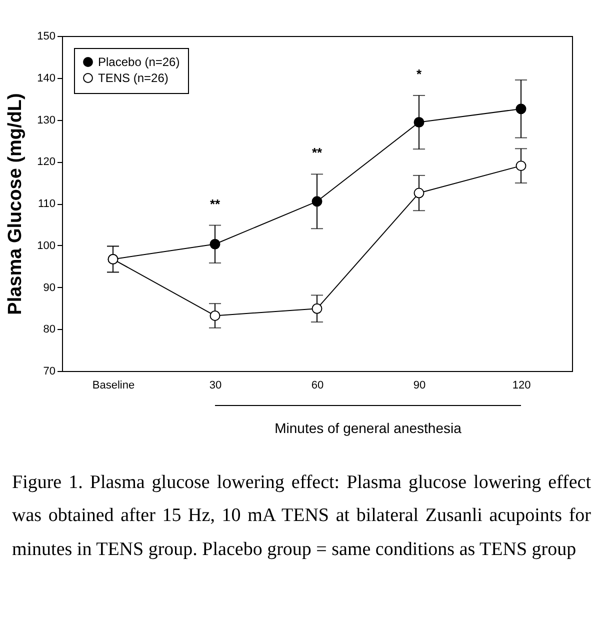 This screenshot has height=632, width=603. I want to click on y-tick-label: 110, so click(47, 204).